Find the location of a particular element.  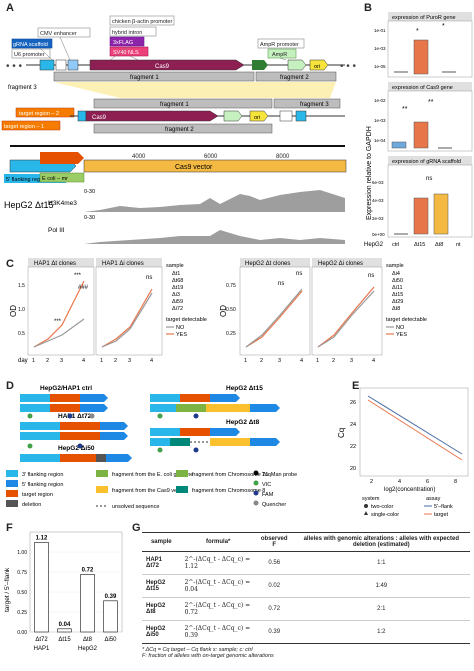

f-bar-value-label: 0.39 is located at coordinates (111, 597).